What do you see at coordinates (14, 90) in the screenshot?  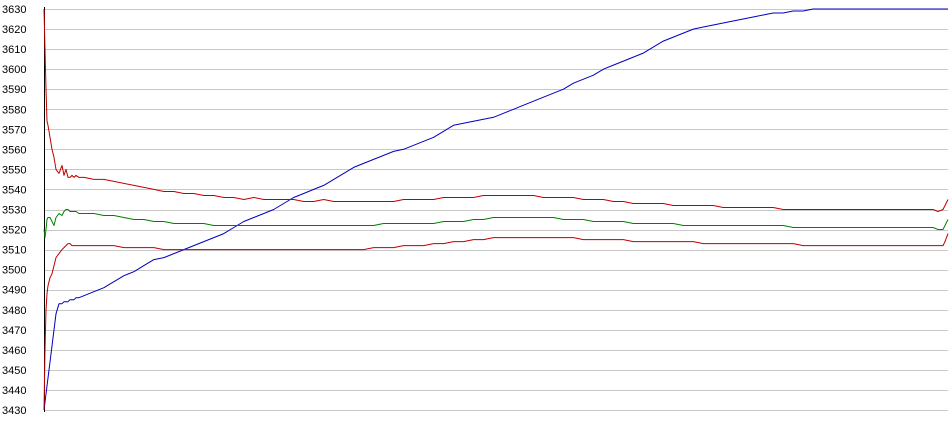 I see `y-tick-label: 3590` at bounding box center [14, 90].